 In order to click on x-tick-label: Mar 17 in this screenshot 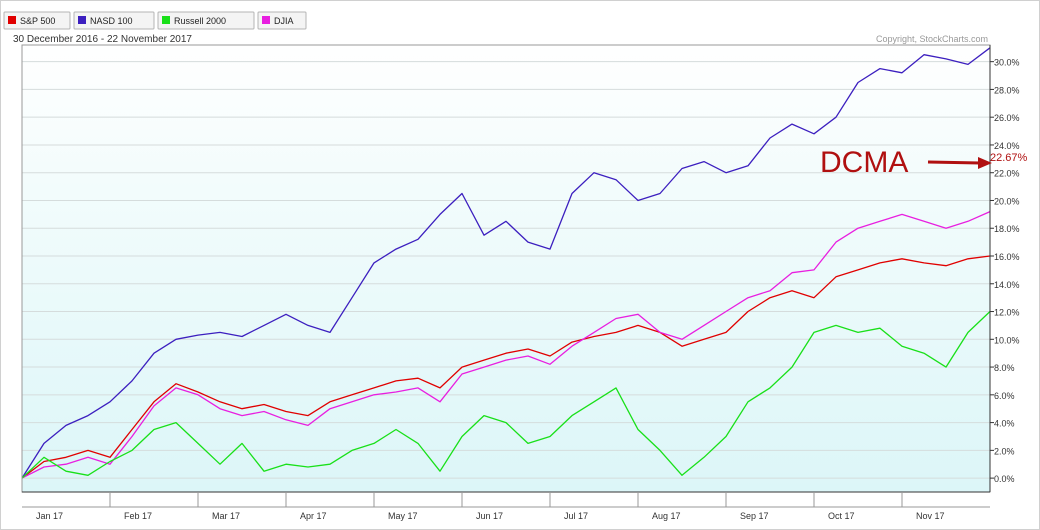, I will do `click(226, 516)`.